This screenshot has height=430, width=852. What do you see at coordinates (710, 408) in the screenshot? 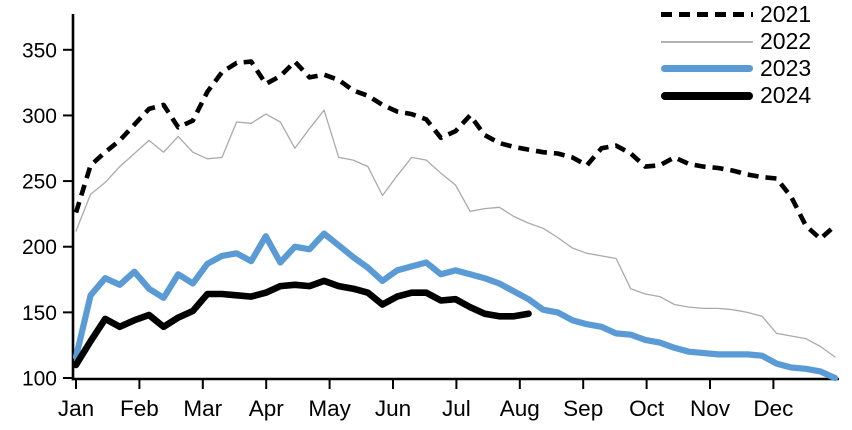
I see `x-tick-label-nov: Nov` at bounding box center [710, 408].